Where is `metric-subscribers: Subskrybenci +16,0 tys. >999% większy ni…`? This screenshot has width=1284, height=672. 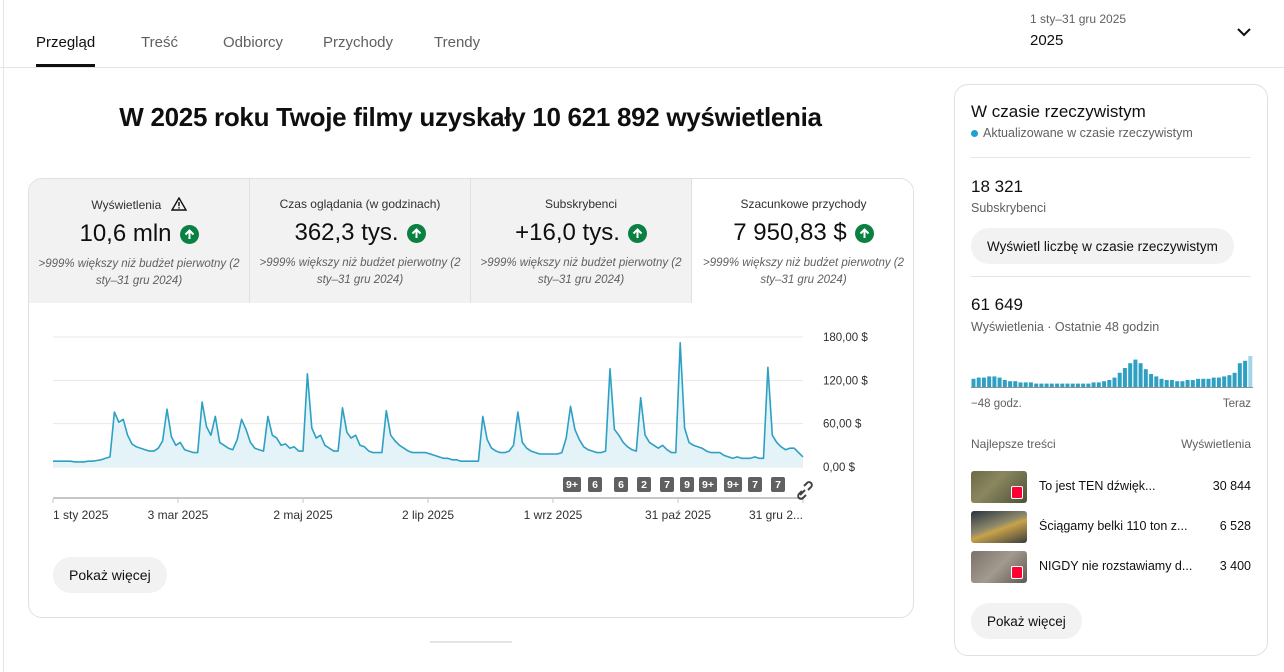
metric-subscribers: Subskrybenci +16,0 tys. >999% większy ni… is located at coordinates (581, 241).